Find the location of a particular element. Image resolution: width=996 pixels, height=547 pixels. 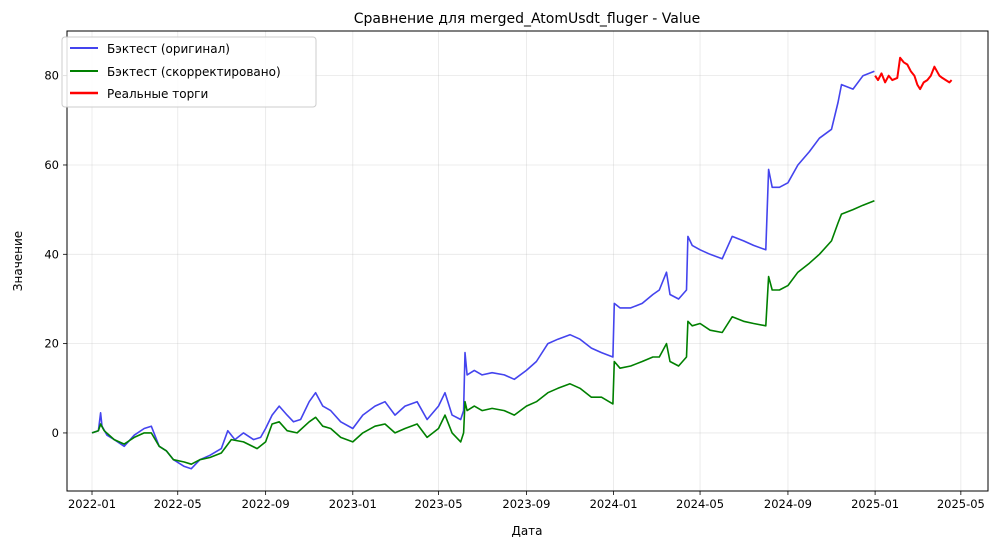

legend-box is located at coordinates (189, 72).